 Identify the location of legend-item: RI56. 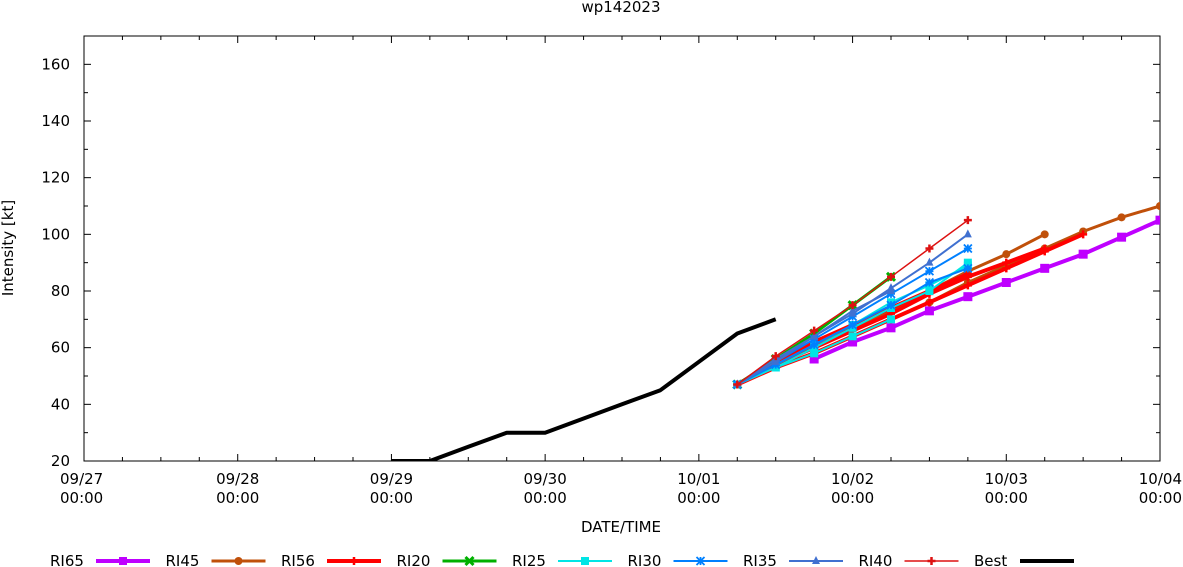
(331, 559).